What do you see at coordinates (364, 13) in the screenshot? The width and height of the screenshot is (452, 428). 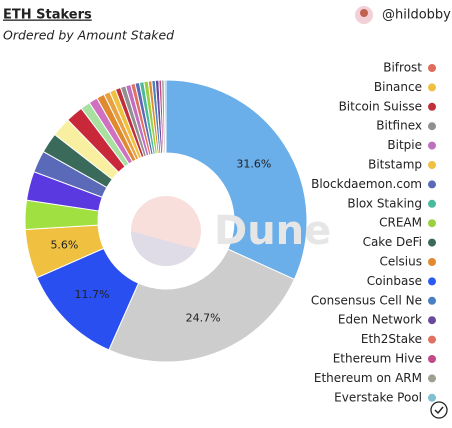 I see `avatar-face` at bounding box center [364, 13].